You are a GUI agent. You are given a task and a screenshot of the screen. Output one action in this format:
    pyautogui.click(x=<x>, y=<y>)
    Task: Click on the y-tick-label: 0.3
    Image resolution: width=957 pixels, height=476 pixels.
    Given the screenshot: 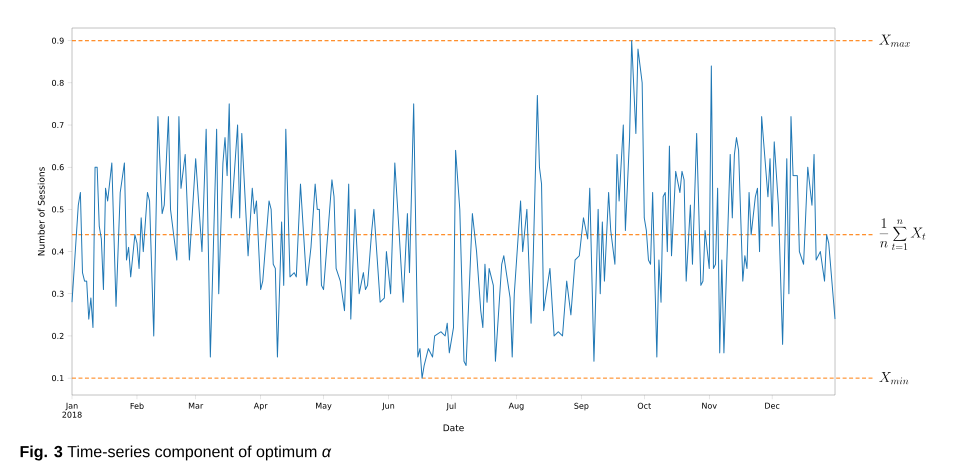 What is the action you would take?
    pyautogui.click(x=58, y=293)
    